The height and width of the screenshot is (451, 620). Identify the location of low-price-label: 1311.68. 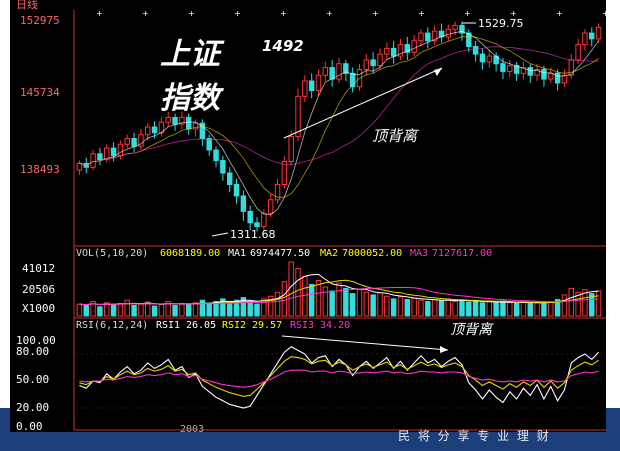
(253, 234).